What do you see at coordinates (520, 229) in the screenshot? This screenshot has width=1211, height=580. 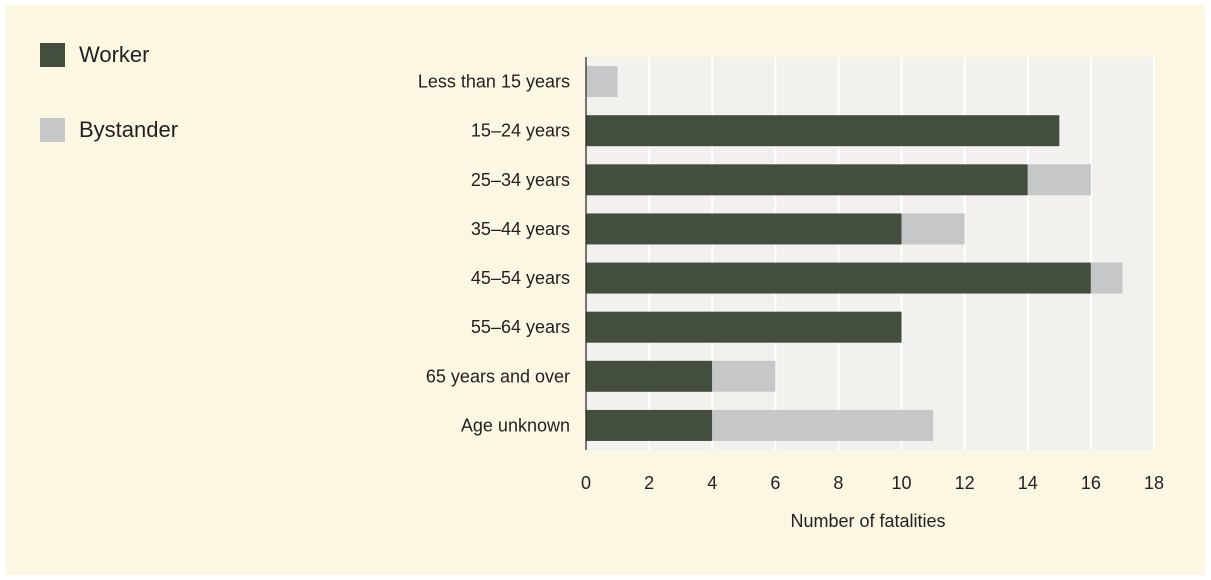 I see `y-category-label: 35–44 years` at bounding box center [520, 229].